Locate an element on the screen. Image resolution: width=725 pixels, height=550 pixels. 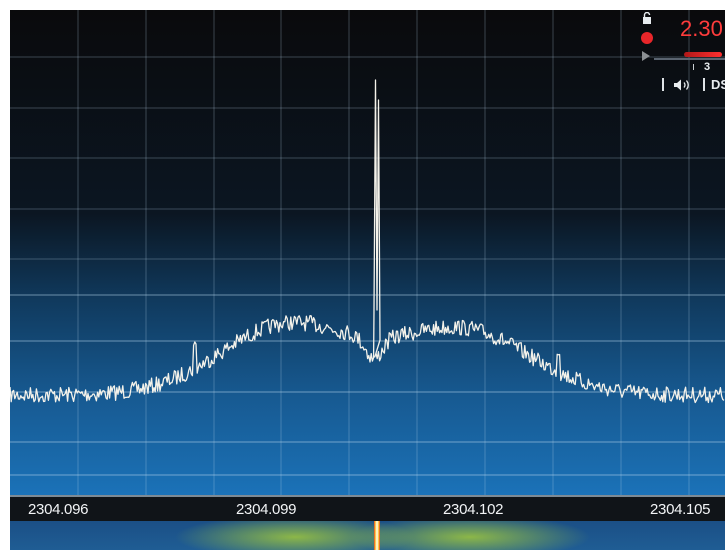
gain-slider-tick is located at coordinates (693, 67).